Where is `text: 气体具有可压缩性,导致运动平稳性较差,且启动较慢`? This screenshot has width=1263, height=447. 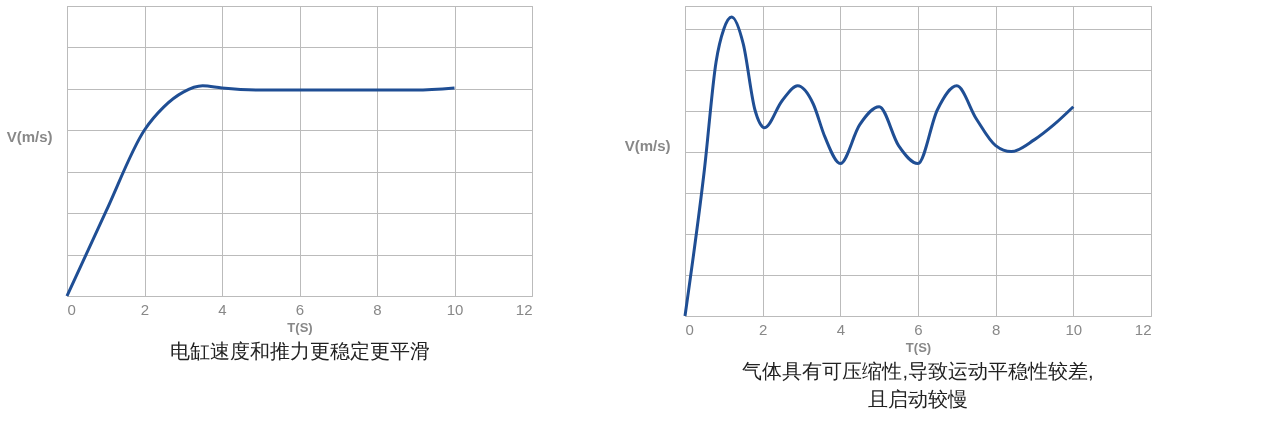
text: 气体具有可压缩性,导致运动平稳性较差,且启动较慢 is located at coordinates (918, 385).